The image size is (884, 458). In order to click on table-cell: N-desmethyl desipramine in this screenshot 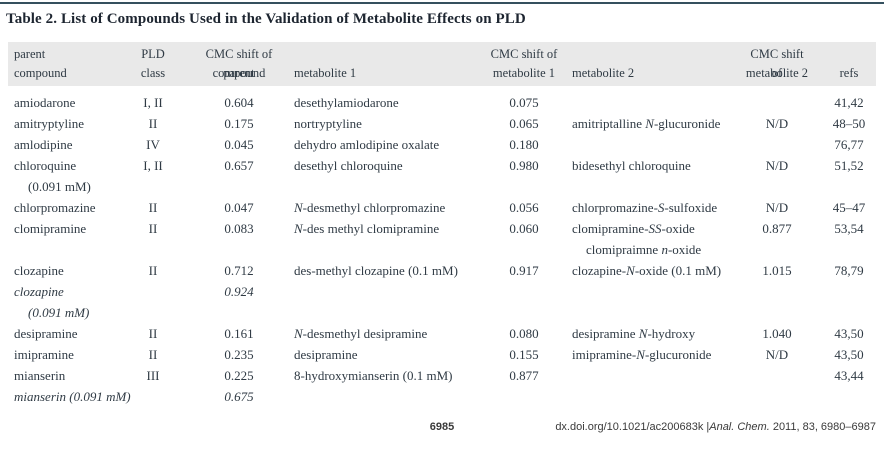, I will do `click(361, 333)`.